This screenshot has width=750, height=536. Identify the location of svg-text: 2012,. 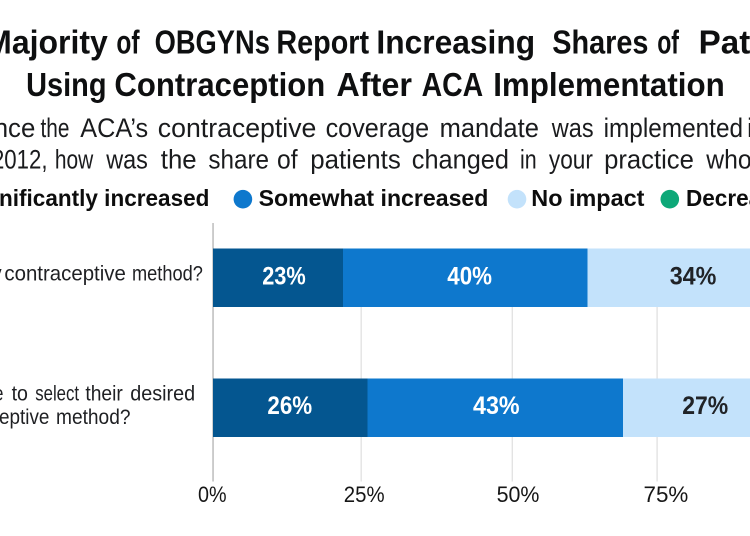
(24, 159).